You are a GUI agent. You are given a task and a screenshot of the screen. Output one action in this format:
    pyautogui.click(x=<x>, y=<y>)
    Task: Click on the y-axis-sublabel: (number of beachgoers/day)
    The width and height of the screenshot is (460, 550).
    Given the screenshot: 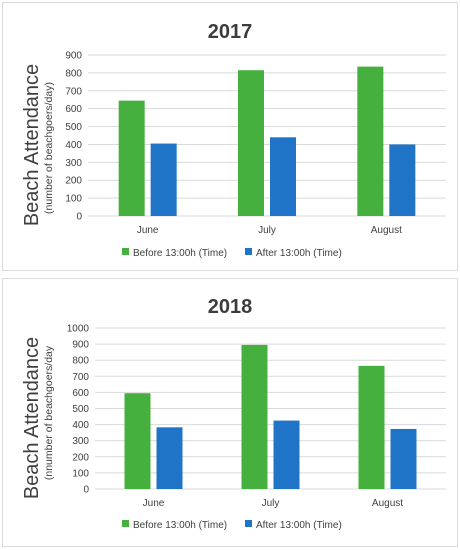 What is the action you would take?
    pyautogui.click(x=49, y=148)
    